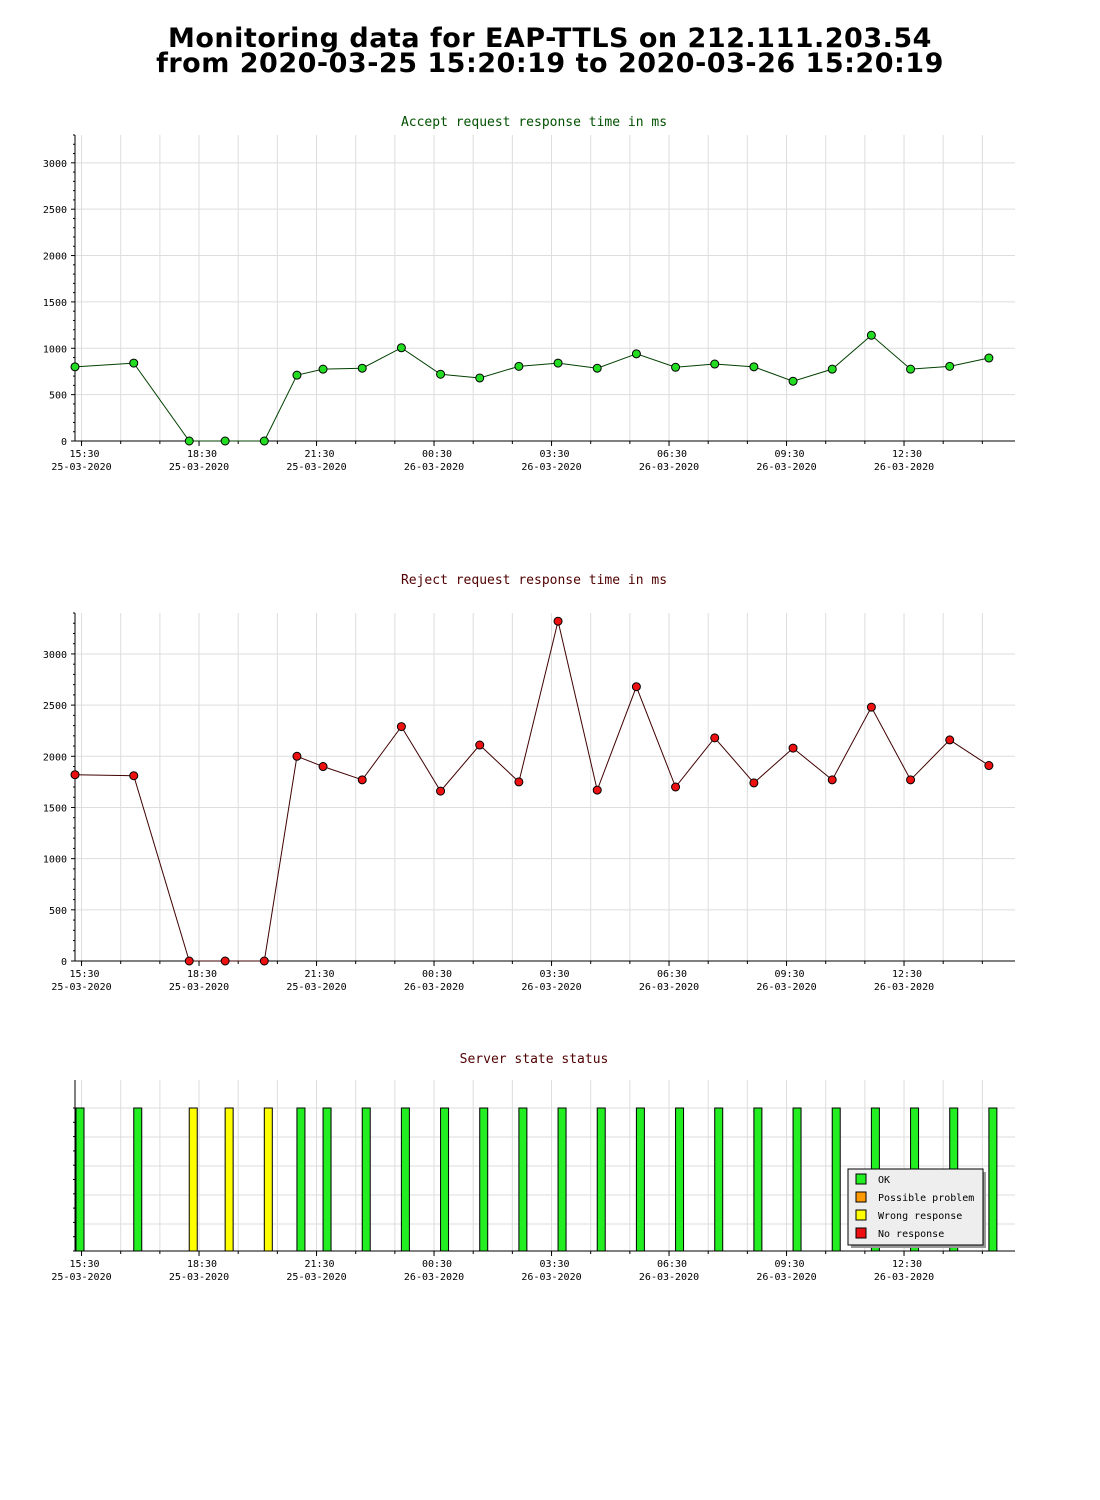 The height and width of the screenshot is (1500, 1100). Describe the element at coordinates (434, 467) in the screenshot. I see `accept-x-tick-date-label: 26-03-2020` at that location.